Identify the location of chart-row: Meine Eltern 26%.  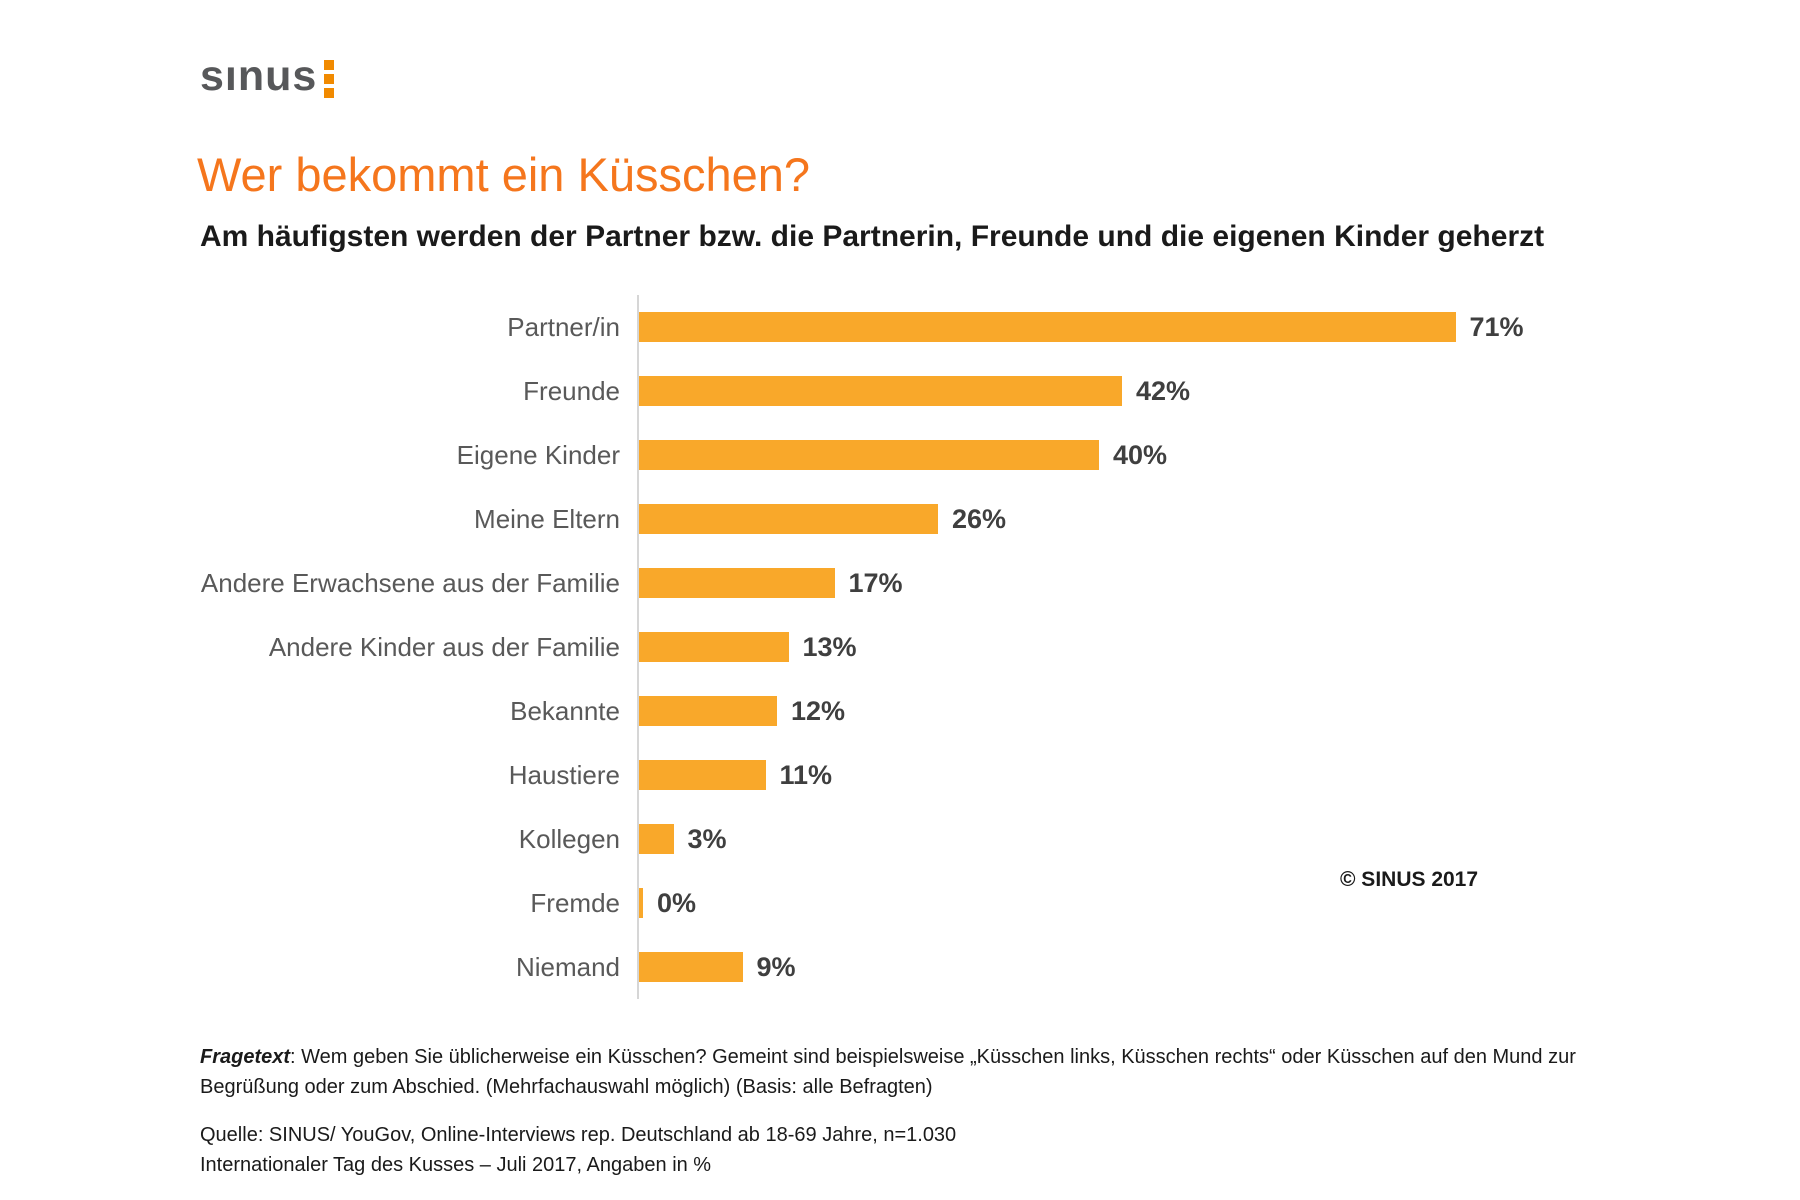
(940, 519).